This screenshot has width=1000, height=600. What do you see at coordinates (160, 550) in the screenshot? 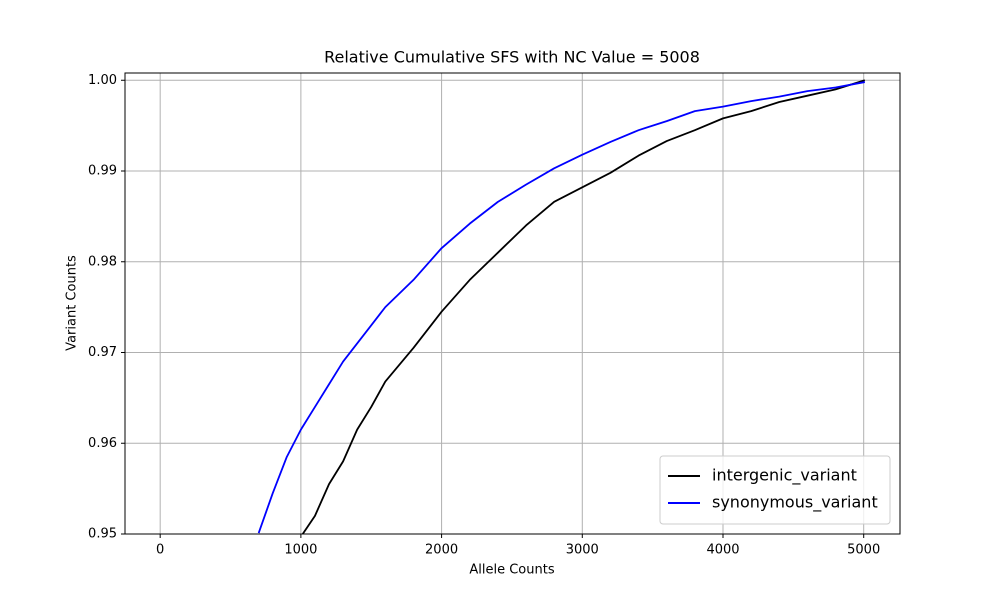
I see `x-tick-label: 0` at bounding box center [160, 550].